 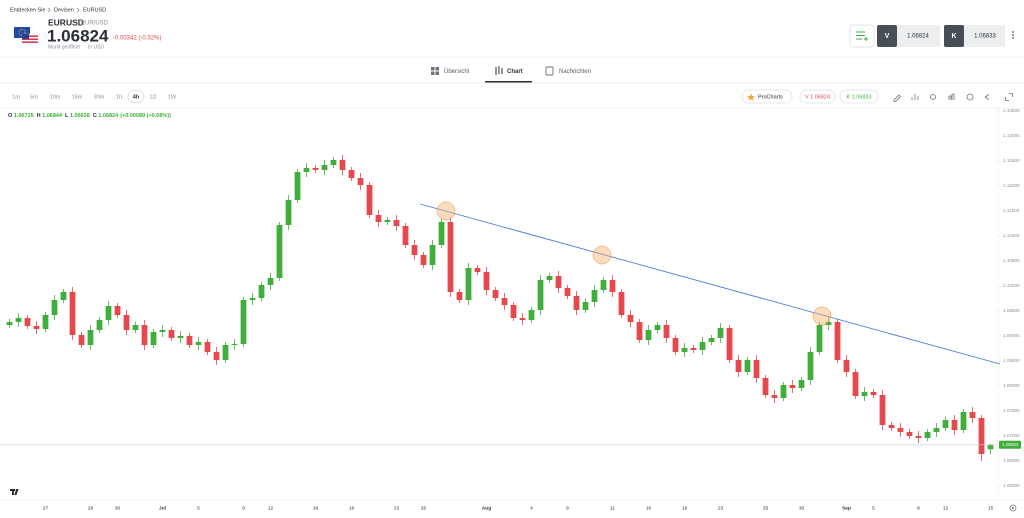 What do you see at coordinates (64, 10) in the screenshot?
I see `breadcrumb-item: Devisen` at bounding box center [64, 10].